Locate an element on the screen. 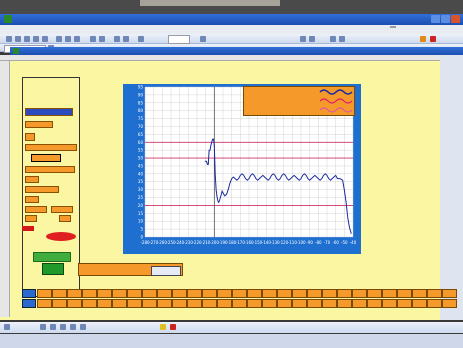 The height and width of the screenshot is (348, 463). redo-icon is located at coordinates (102, 39).